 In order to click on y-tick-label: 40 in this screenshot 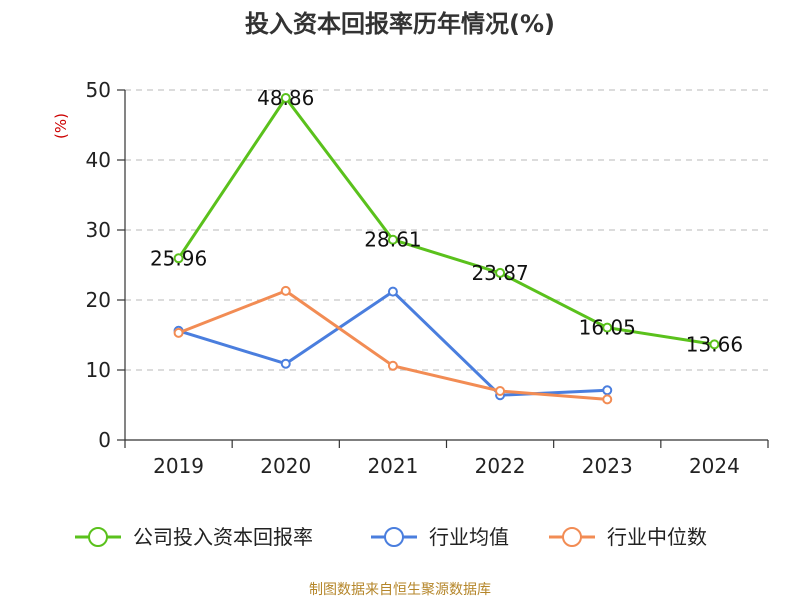, I will do `click(98, 160)`.